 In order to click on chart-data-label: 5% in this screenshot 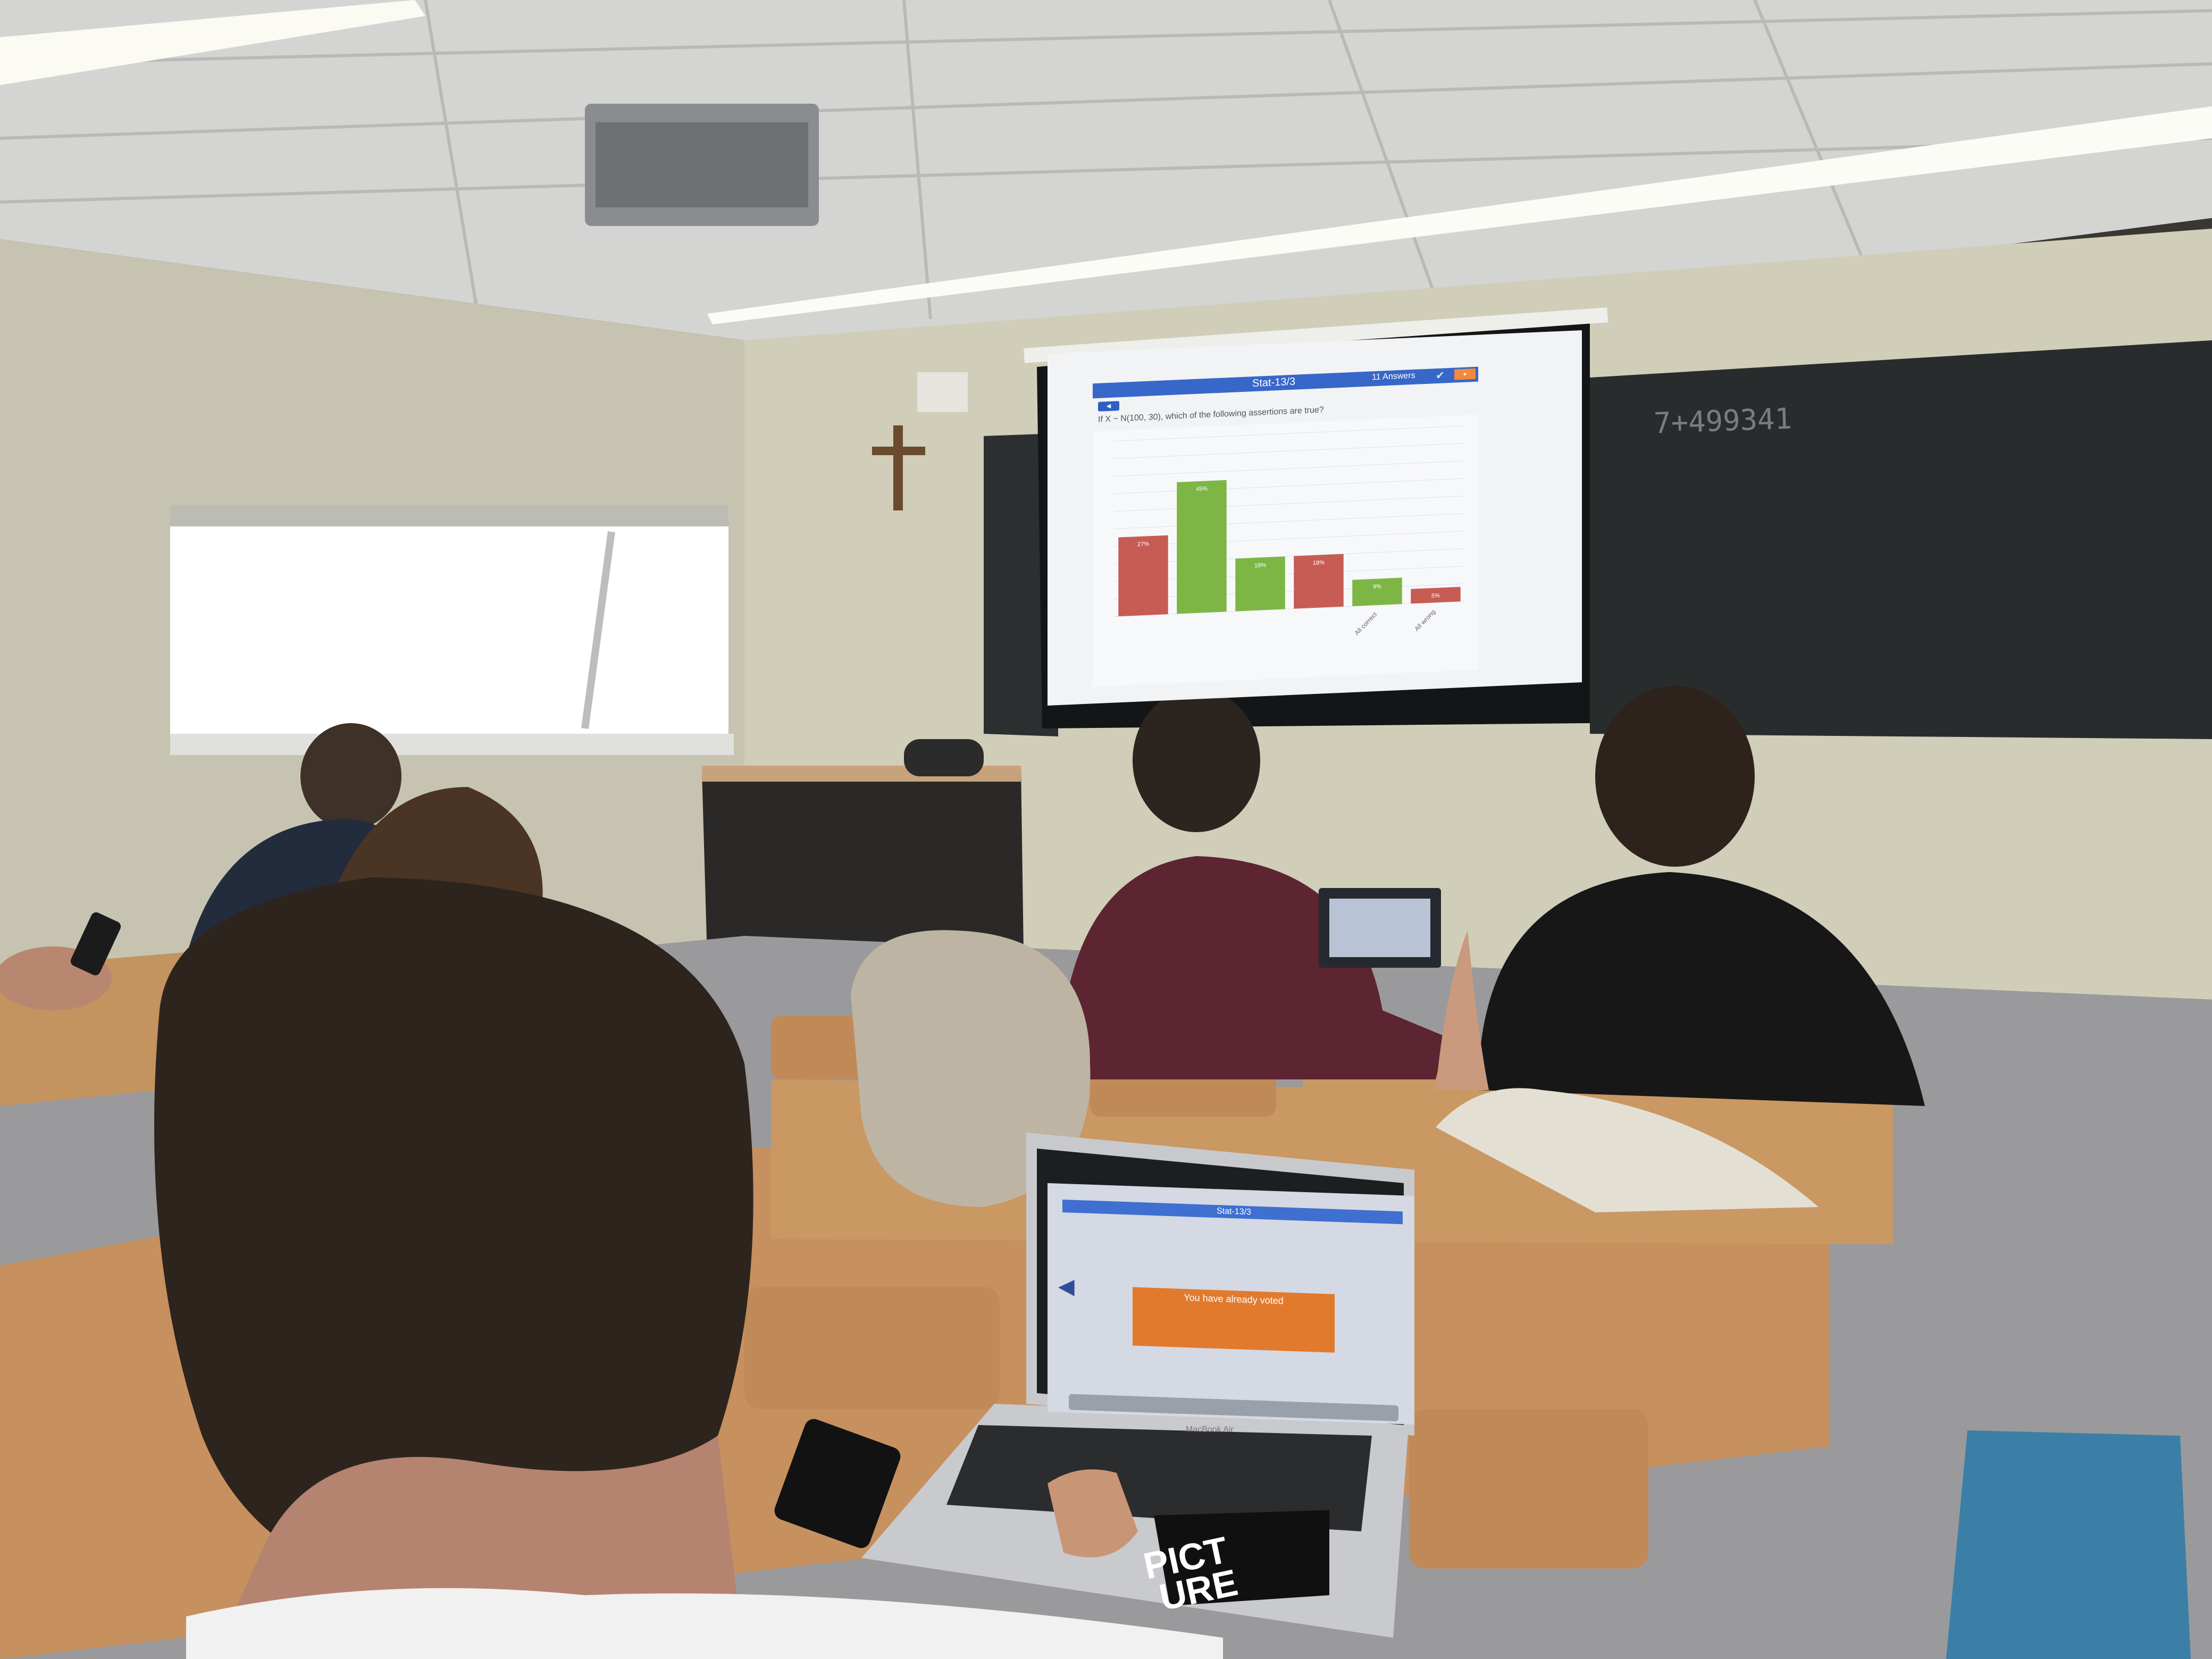, I will do `click(1435, 595)`.